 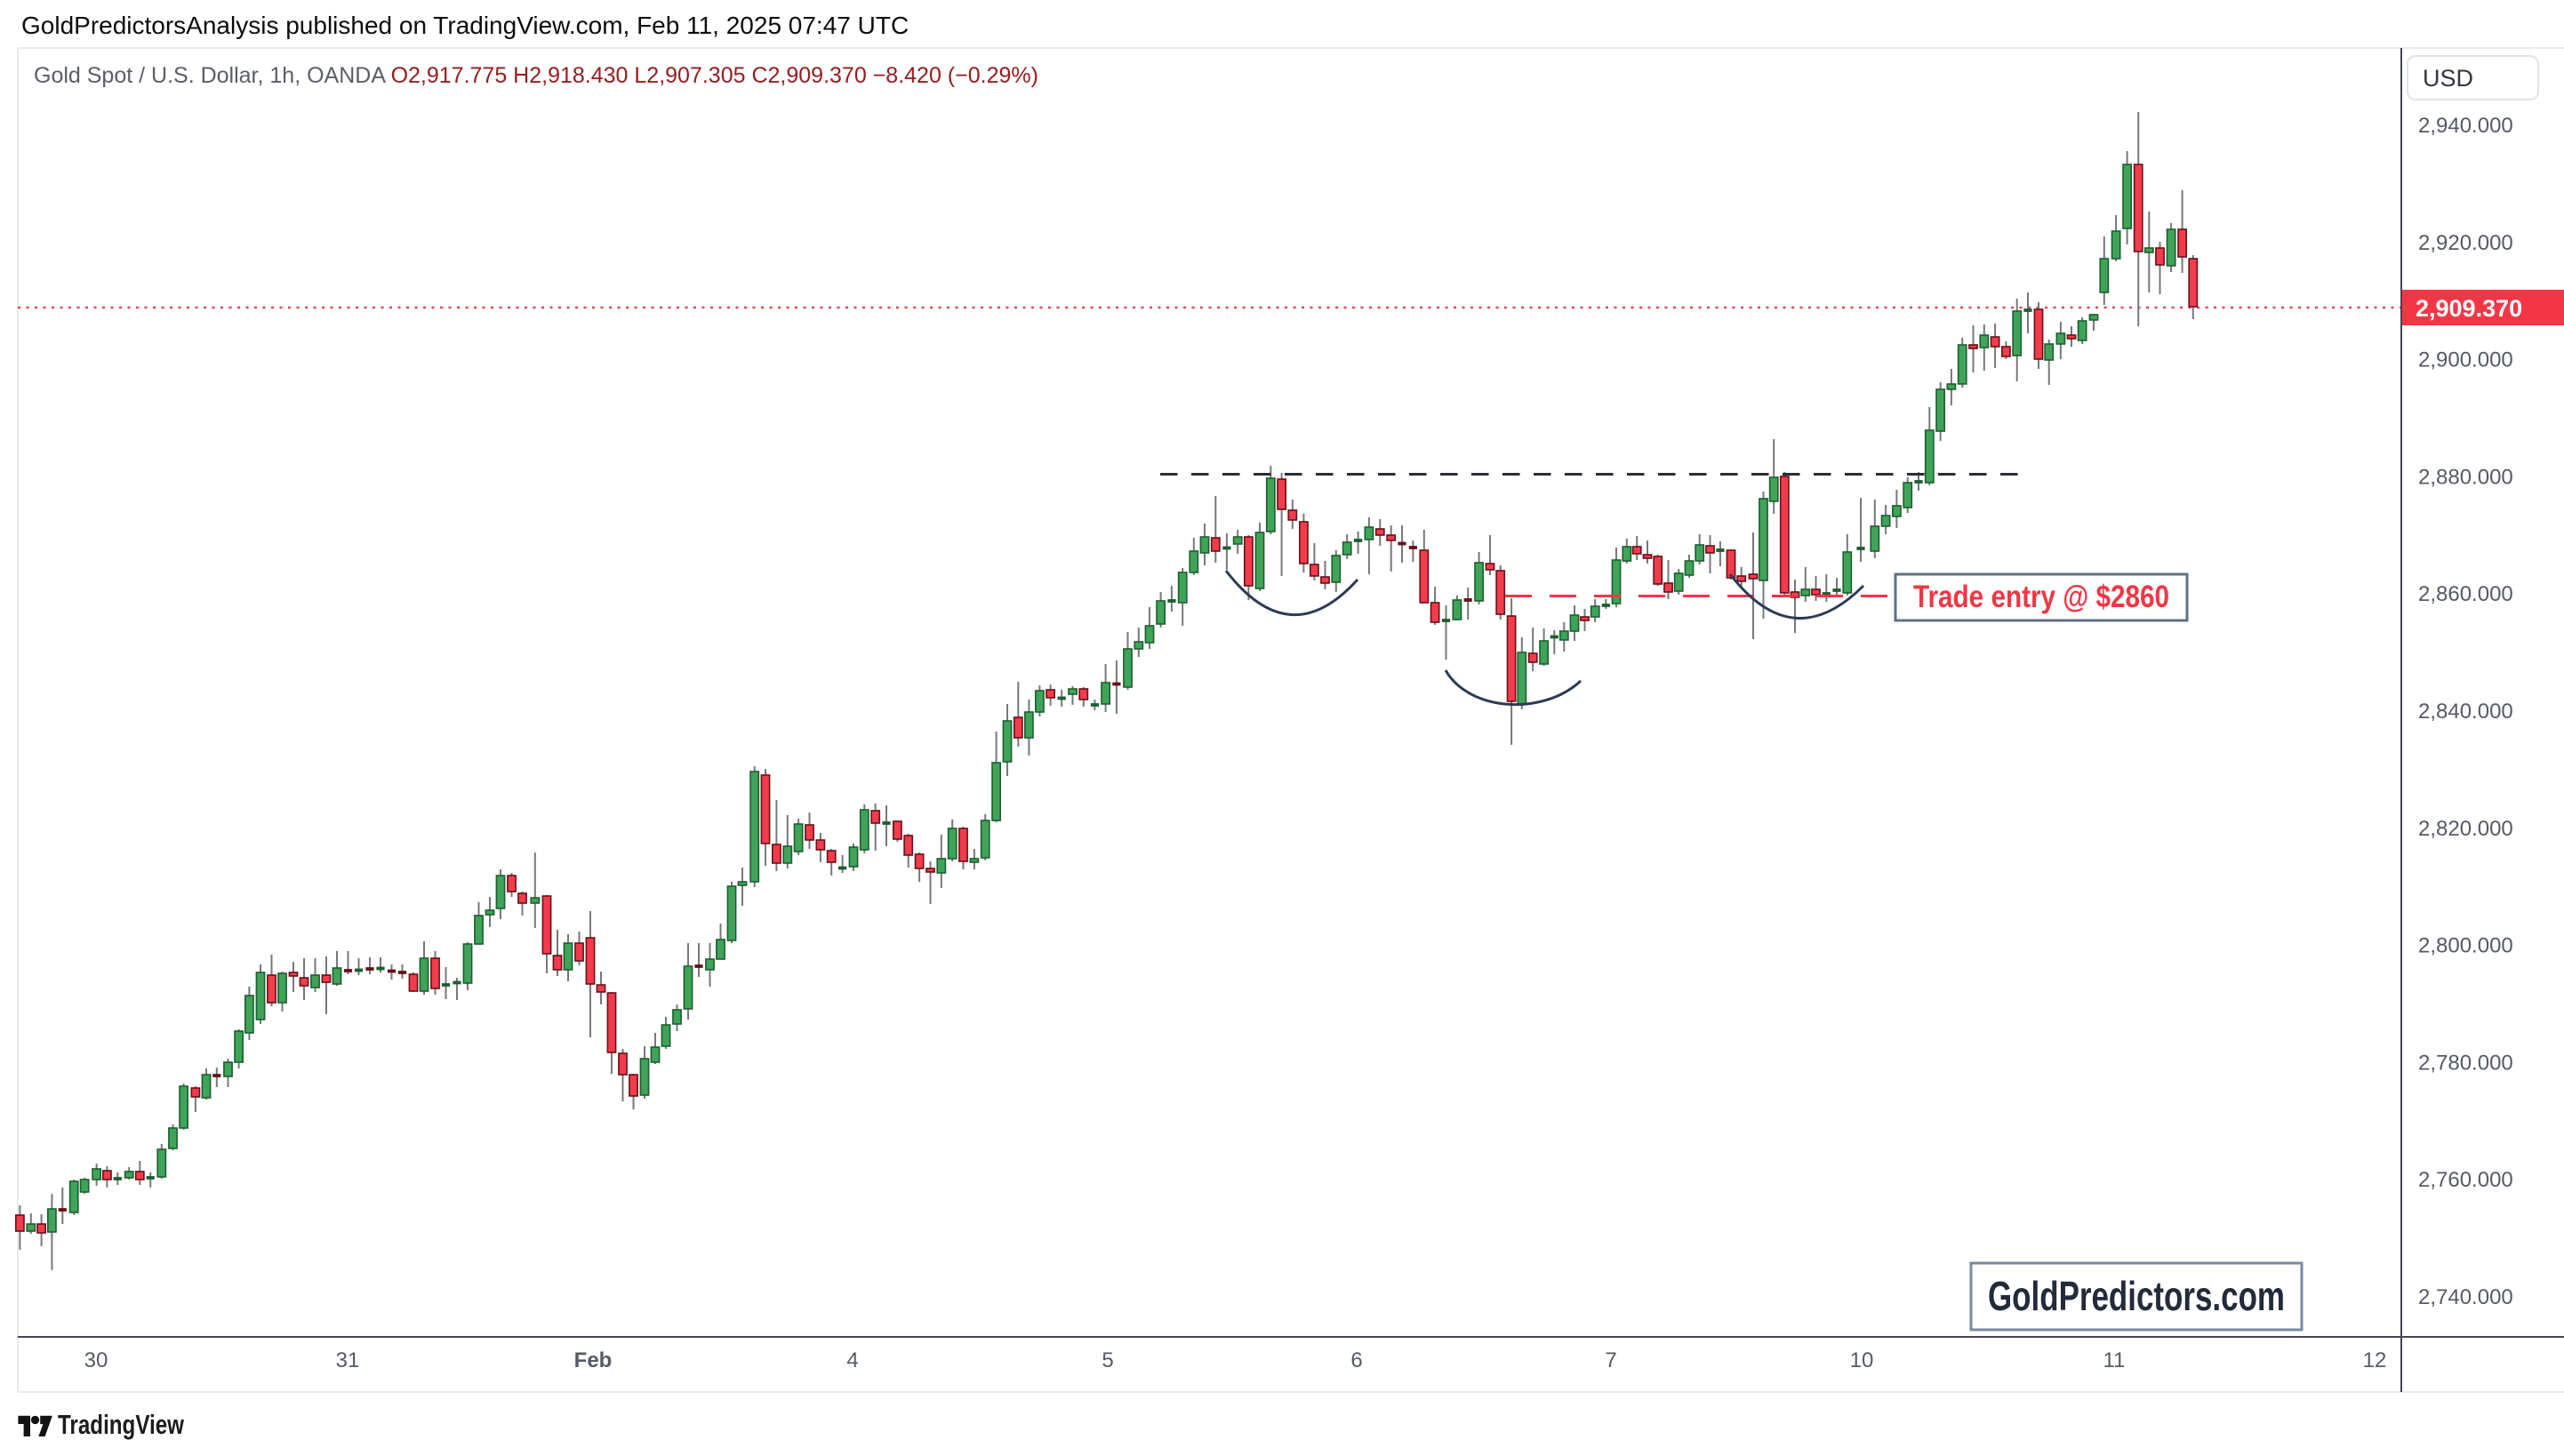 I want to click on svg-text: USD, so click(x=2448, y=78).